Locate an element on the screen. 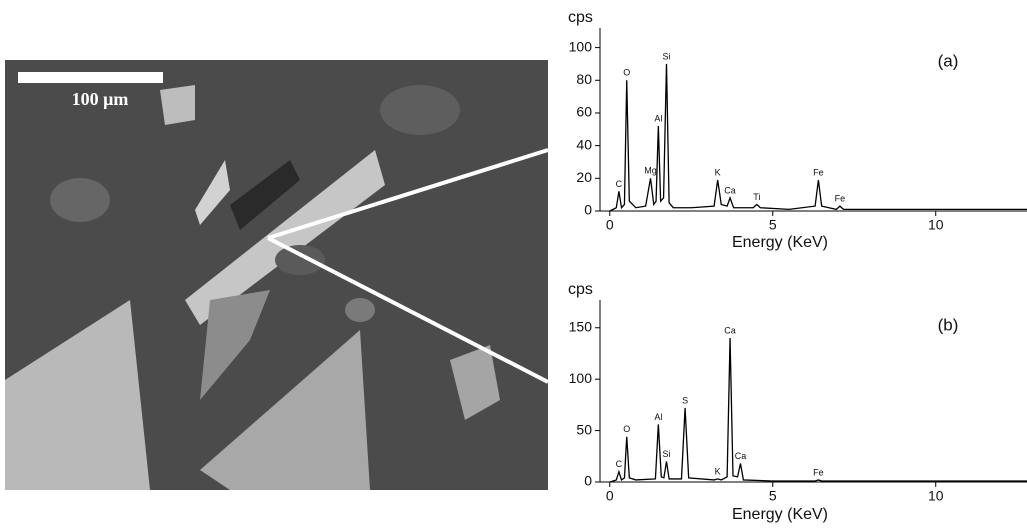 This screenshot has width=1027, height=528. peak-label: S is located at coordinates (685, 400).